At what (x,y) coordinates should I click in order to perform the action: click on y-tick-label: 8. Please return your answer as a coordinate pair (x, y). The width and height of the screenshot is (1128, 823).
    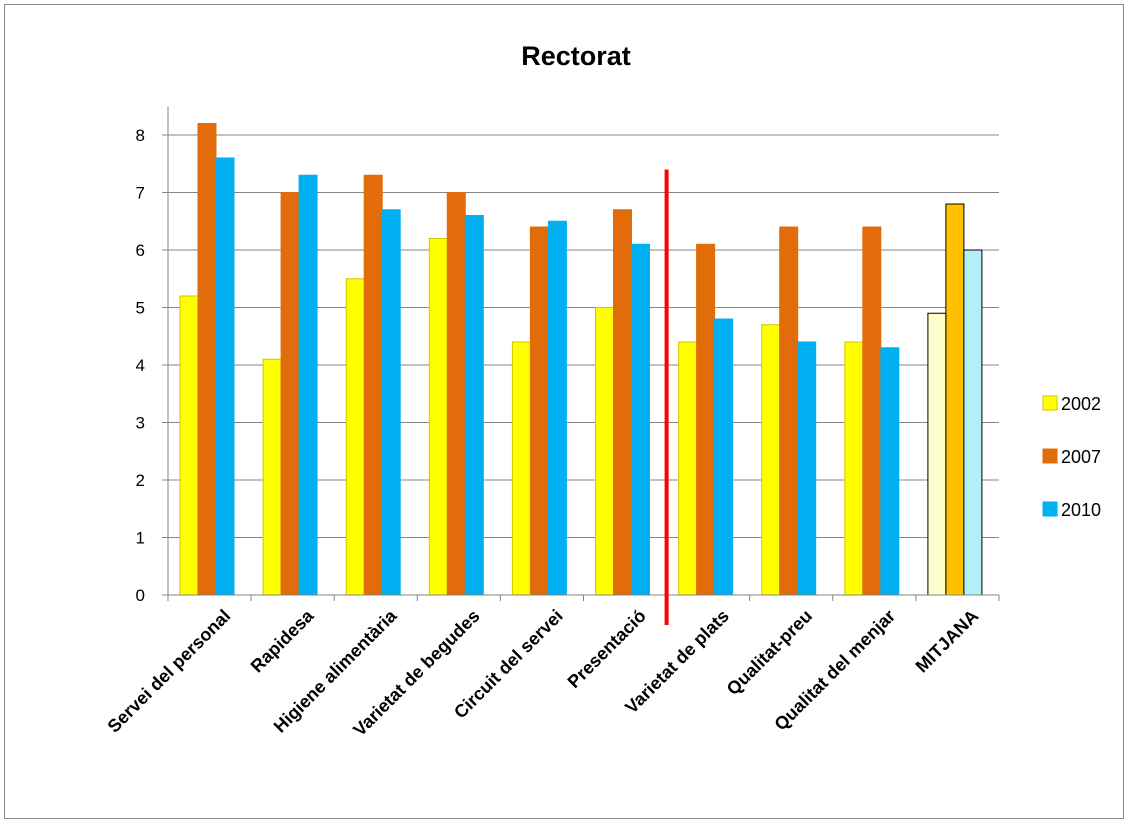
    Looking at the image, I should click on (140, 135).